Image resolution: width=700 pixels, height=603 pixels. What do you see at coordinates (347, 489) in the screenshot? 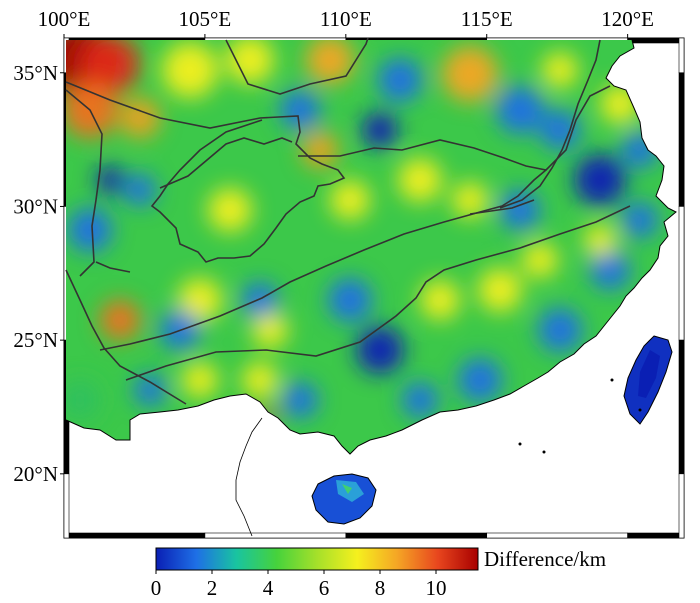
I see `hainan-spot` at bounding box center [347, 489].